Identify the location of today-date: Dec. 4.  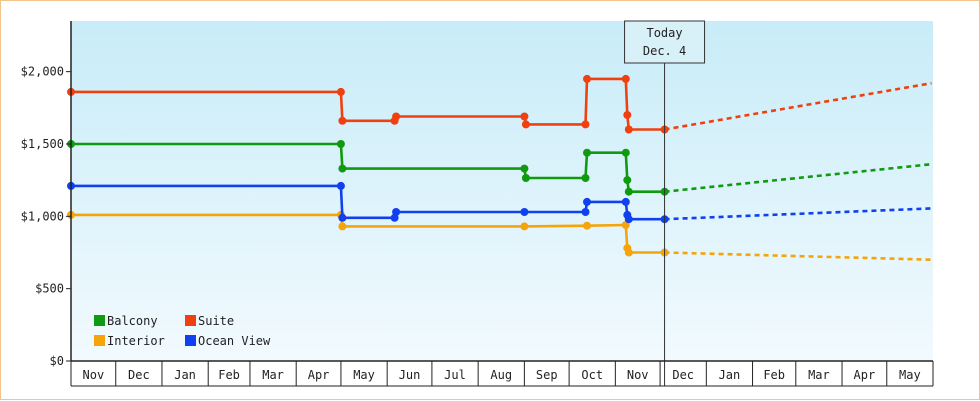
(664, 51).